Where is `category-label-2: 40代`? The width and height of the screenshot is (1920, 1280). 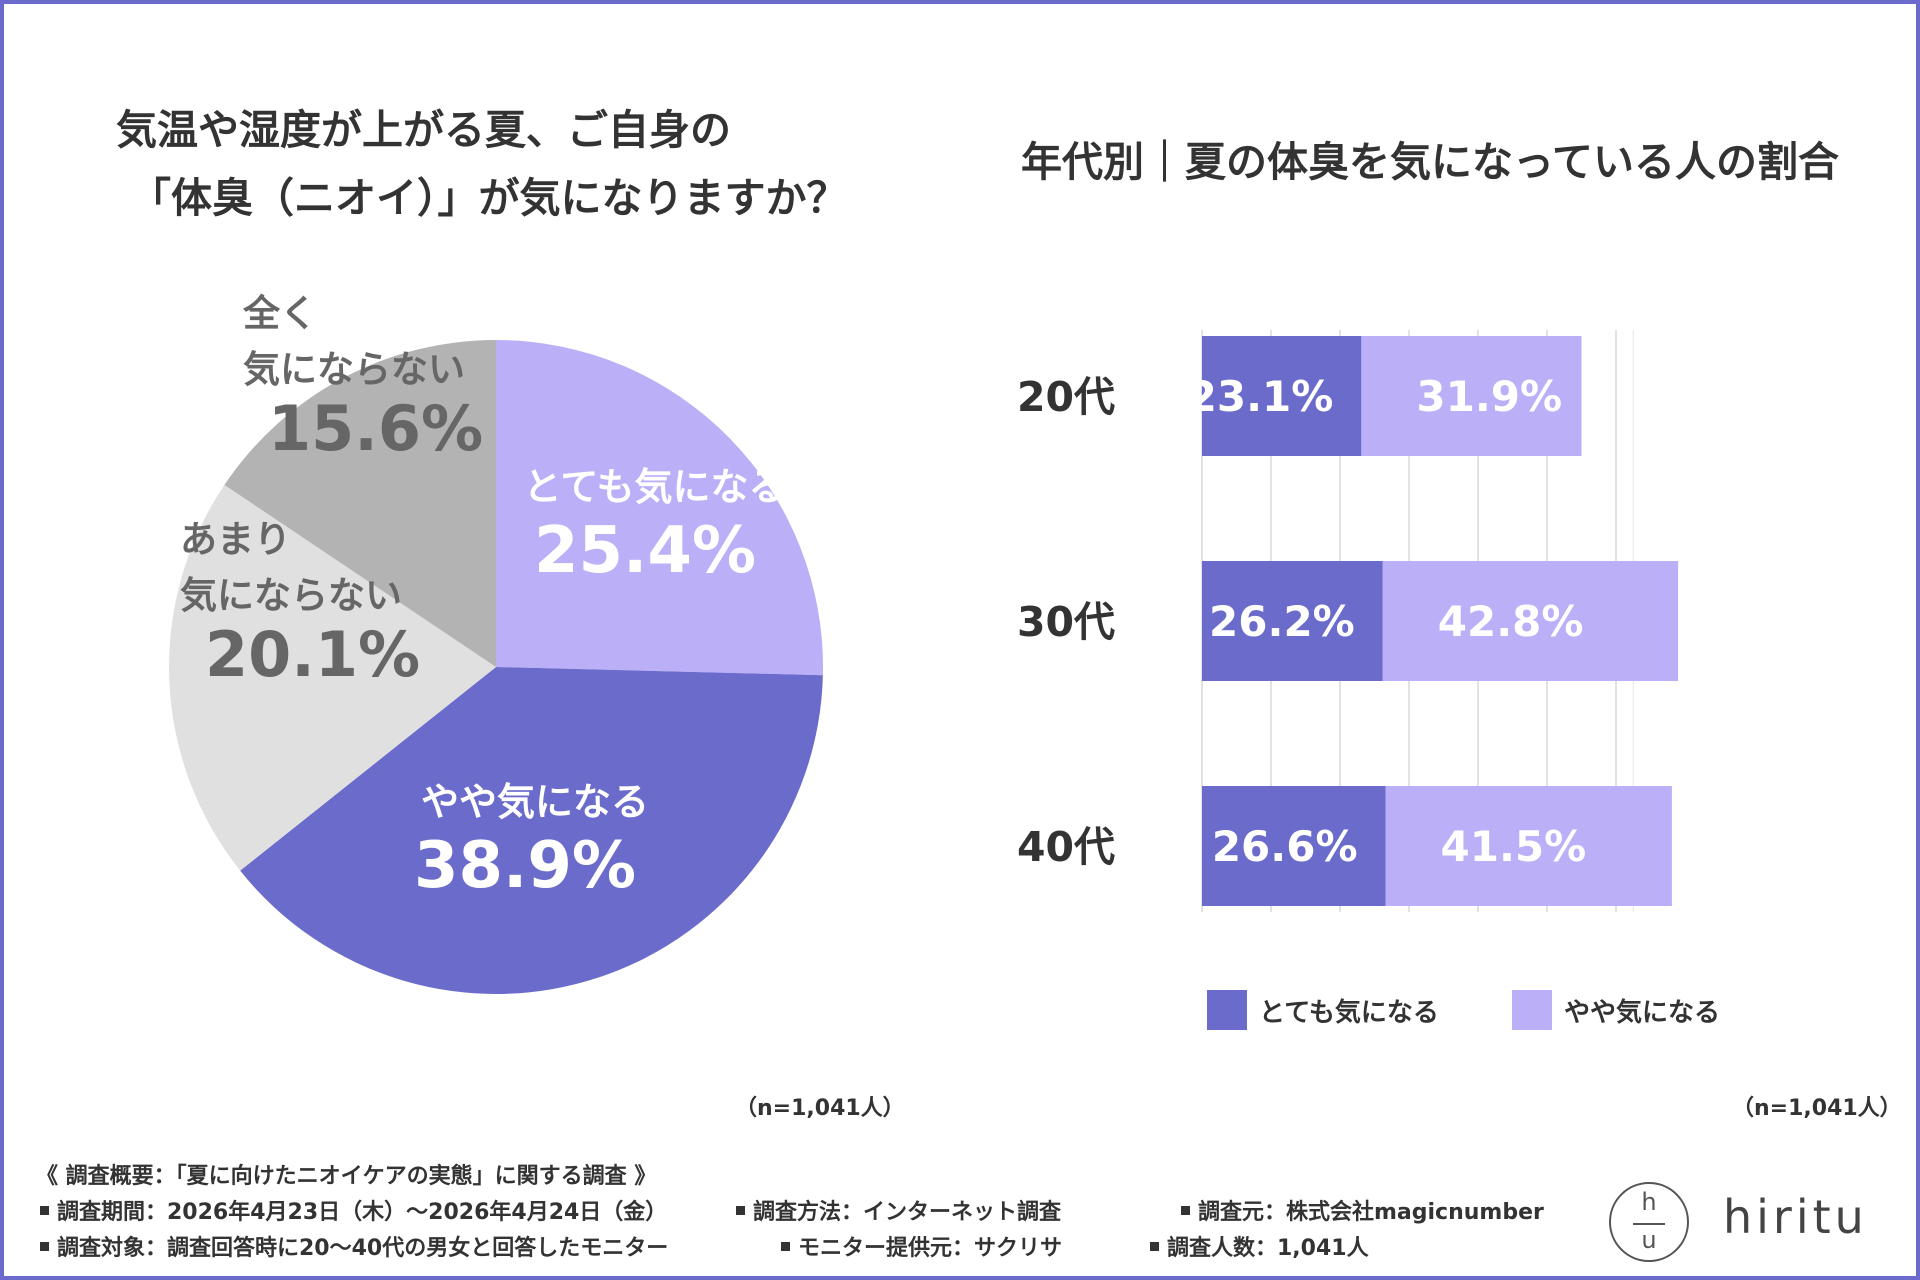 category-label-2: 40代 is located at coordinates (1066, 847).